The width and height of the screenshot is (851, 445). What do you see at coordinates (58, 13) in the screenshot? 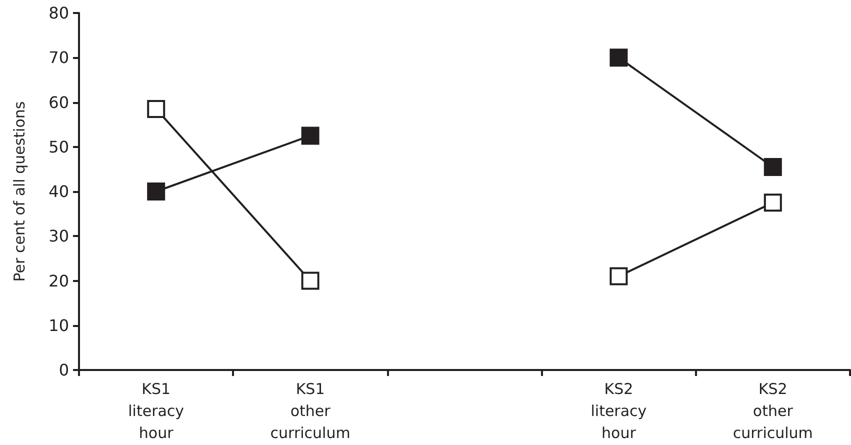
I see `y-tick-label: 80` at bounding box center [58, 13].